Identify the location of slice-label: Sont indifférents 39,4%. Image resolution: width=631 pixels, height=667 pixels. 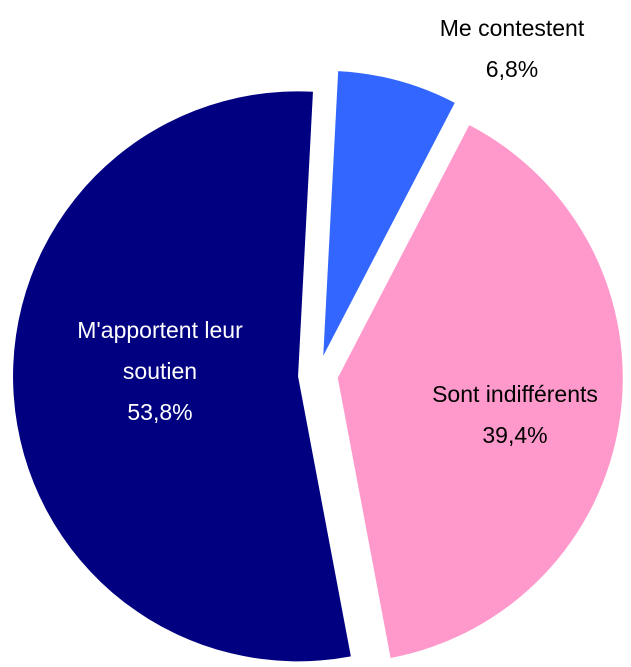
(513, 415).